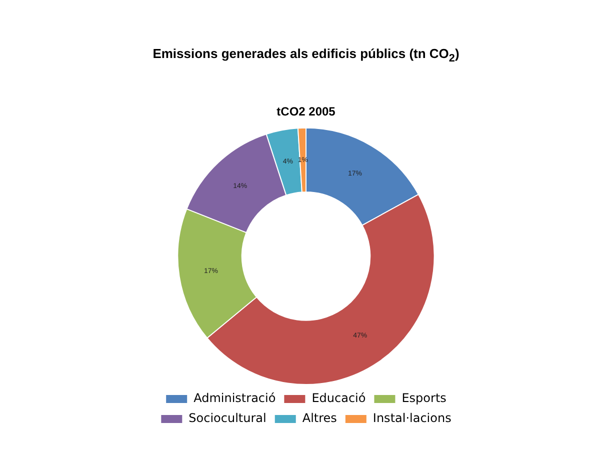  I want to click on legend-label: Sociocultural, so click(227, 417).